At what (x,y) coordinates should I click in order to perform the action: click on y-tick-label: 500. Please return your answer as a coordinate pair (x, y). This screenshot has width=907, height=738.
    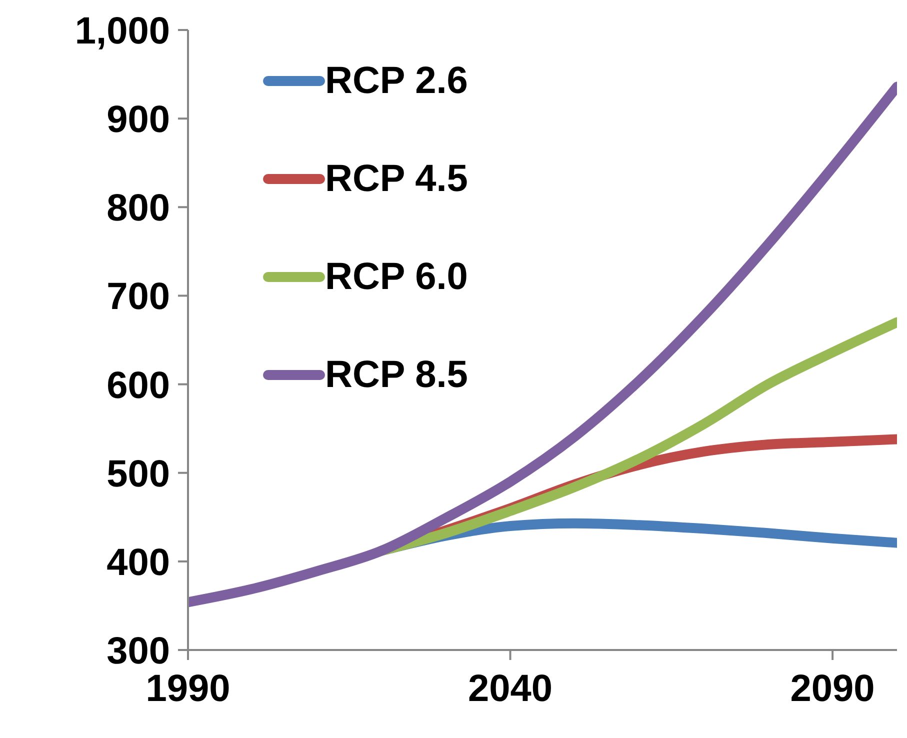
    Looking at the image, I should click on (138, 474).